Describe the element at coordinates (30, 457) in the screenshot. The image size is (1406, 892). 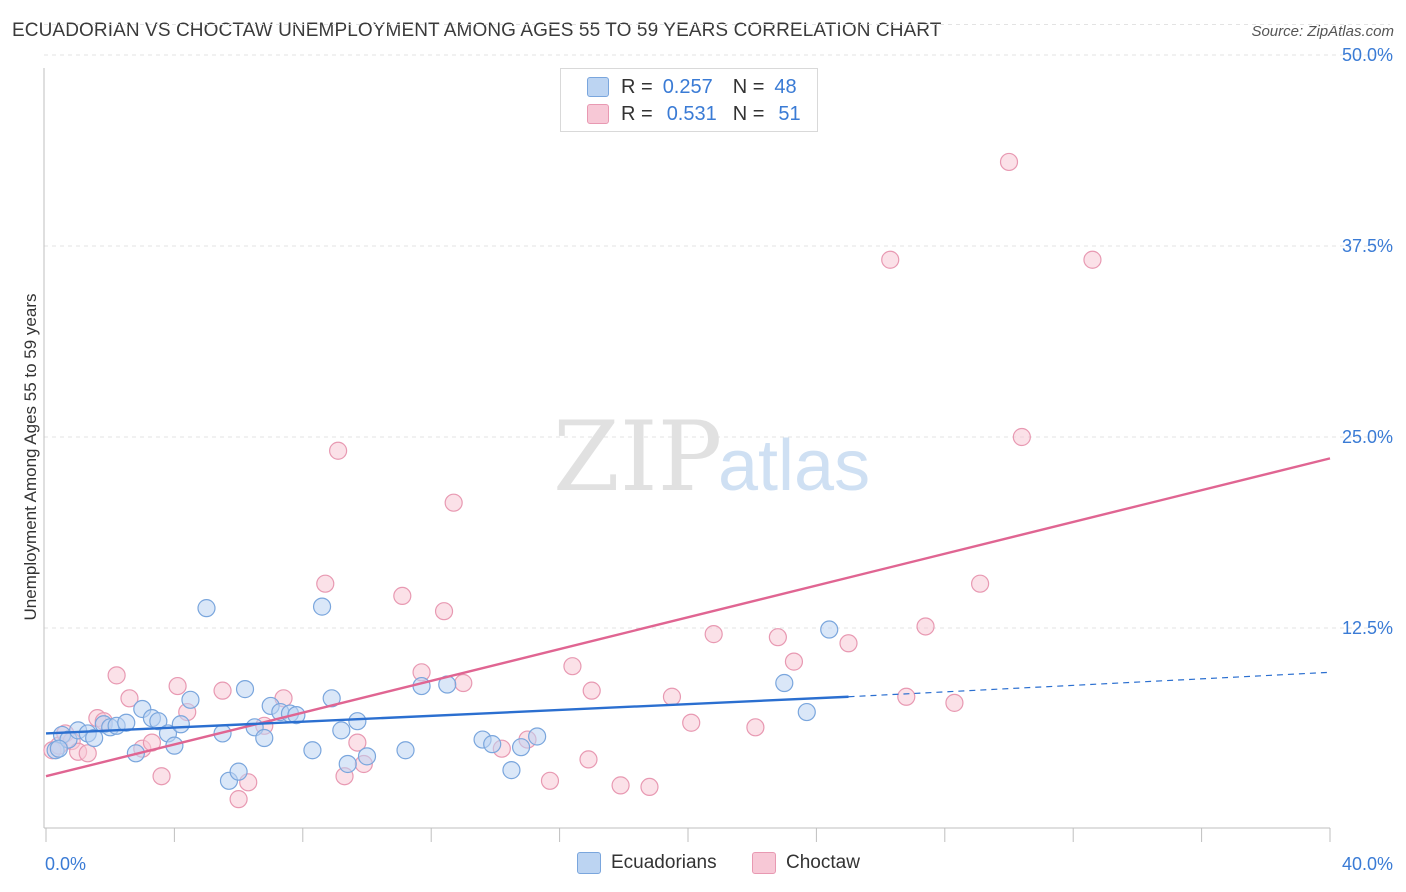
I see `y-axis-label: Unemployment Among Ages 55 to 59 years` at that location.